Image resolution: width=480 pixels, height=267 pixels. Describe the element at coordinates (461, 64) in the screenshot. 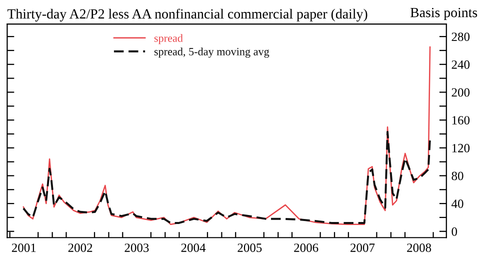

I see `y-tick-label: 240` at that location.